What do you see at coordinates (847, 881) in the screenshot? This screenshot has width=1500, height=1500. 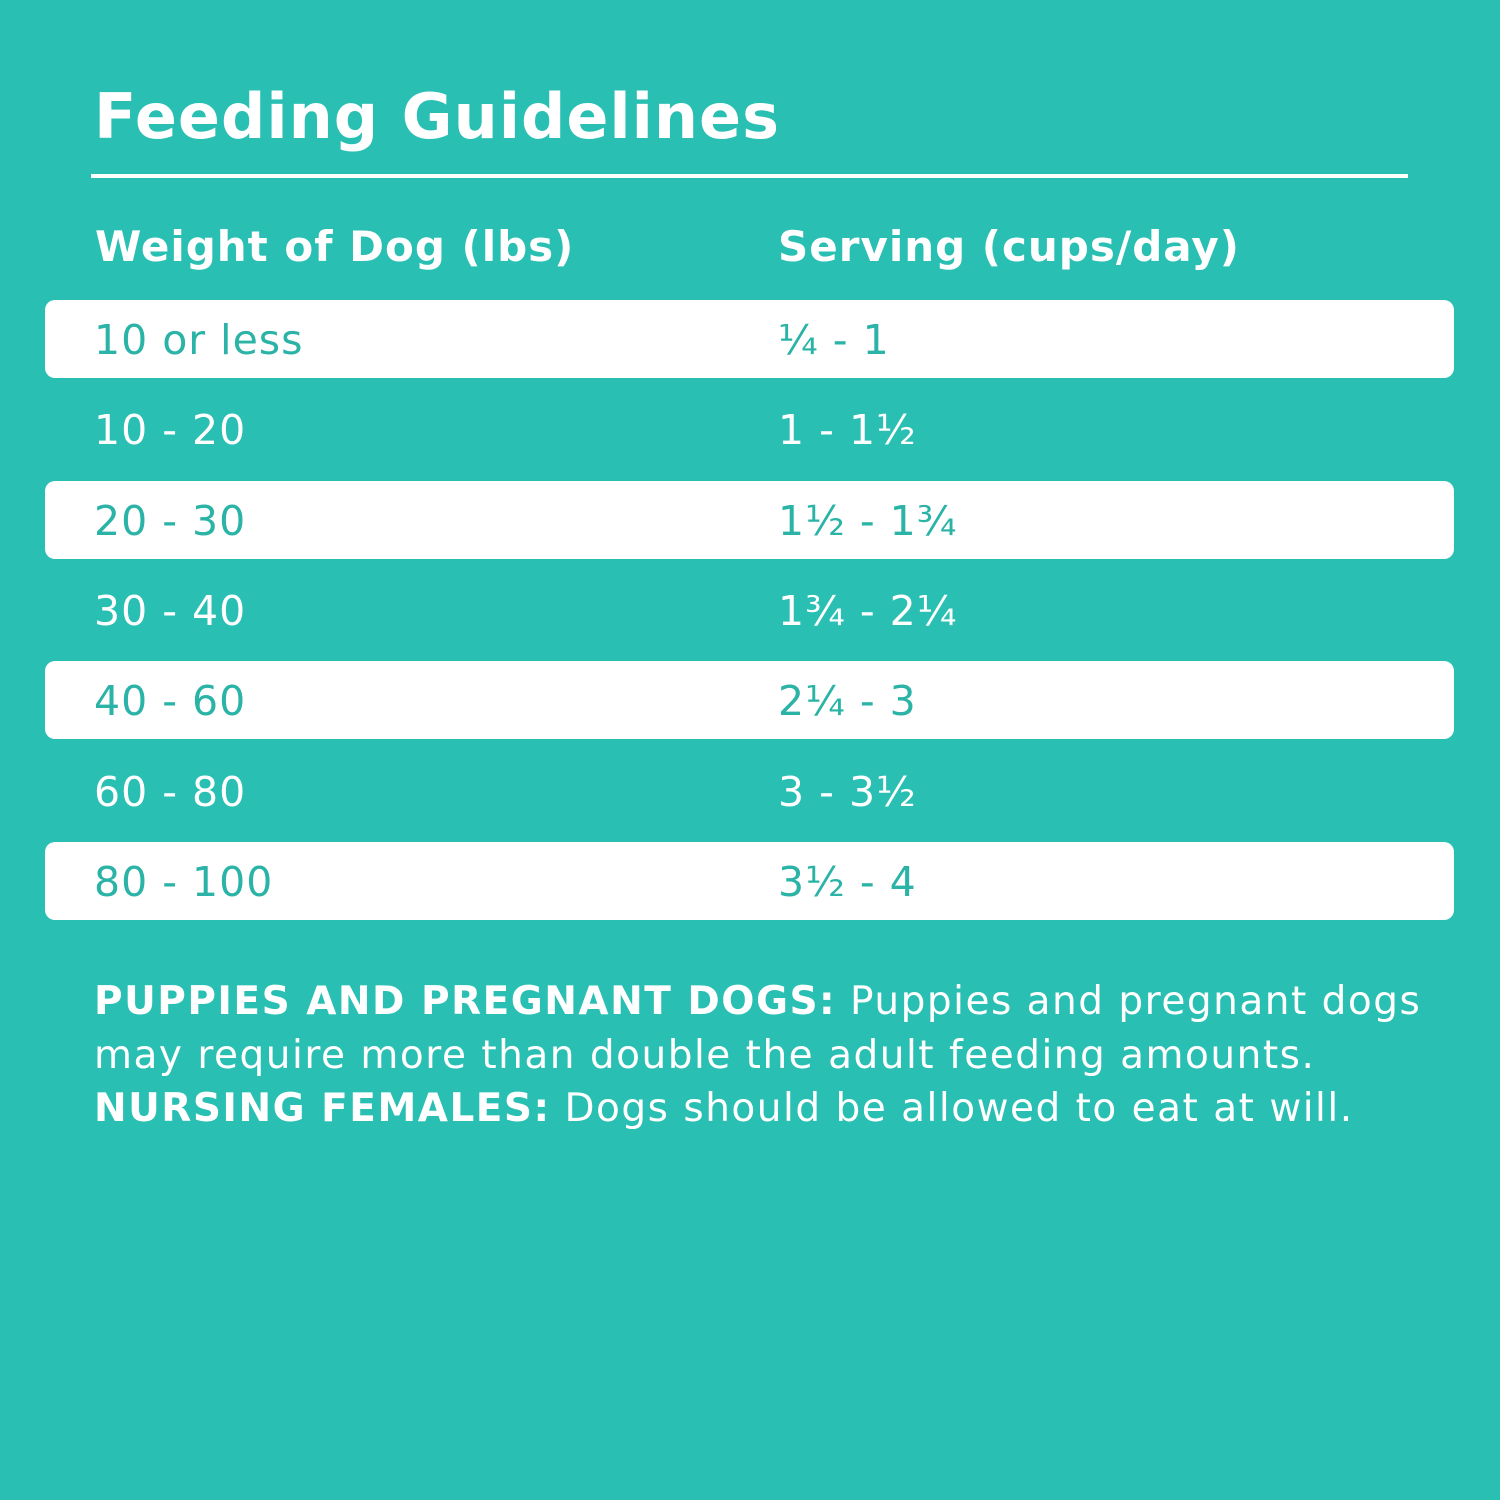 I see `serving-cell: 3½ - 4` at bounding box center [847, 881].